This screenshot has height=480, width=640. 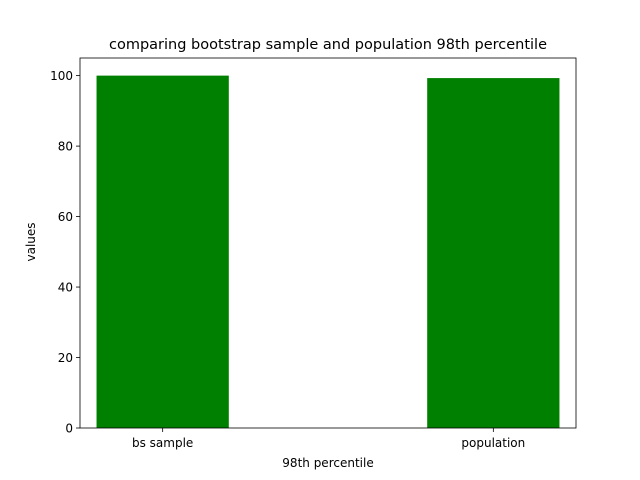 What do you see at coordinates (493, 443) in the screenshot?
I see `x-tick-label: population` at bounding box center [493, 443].